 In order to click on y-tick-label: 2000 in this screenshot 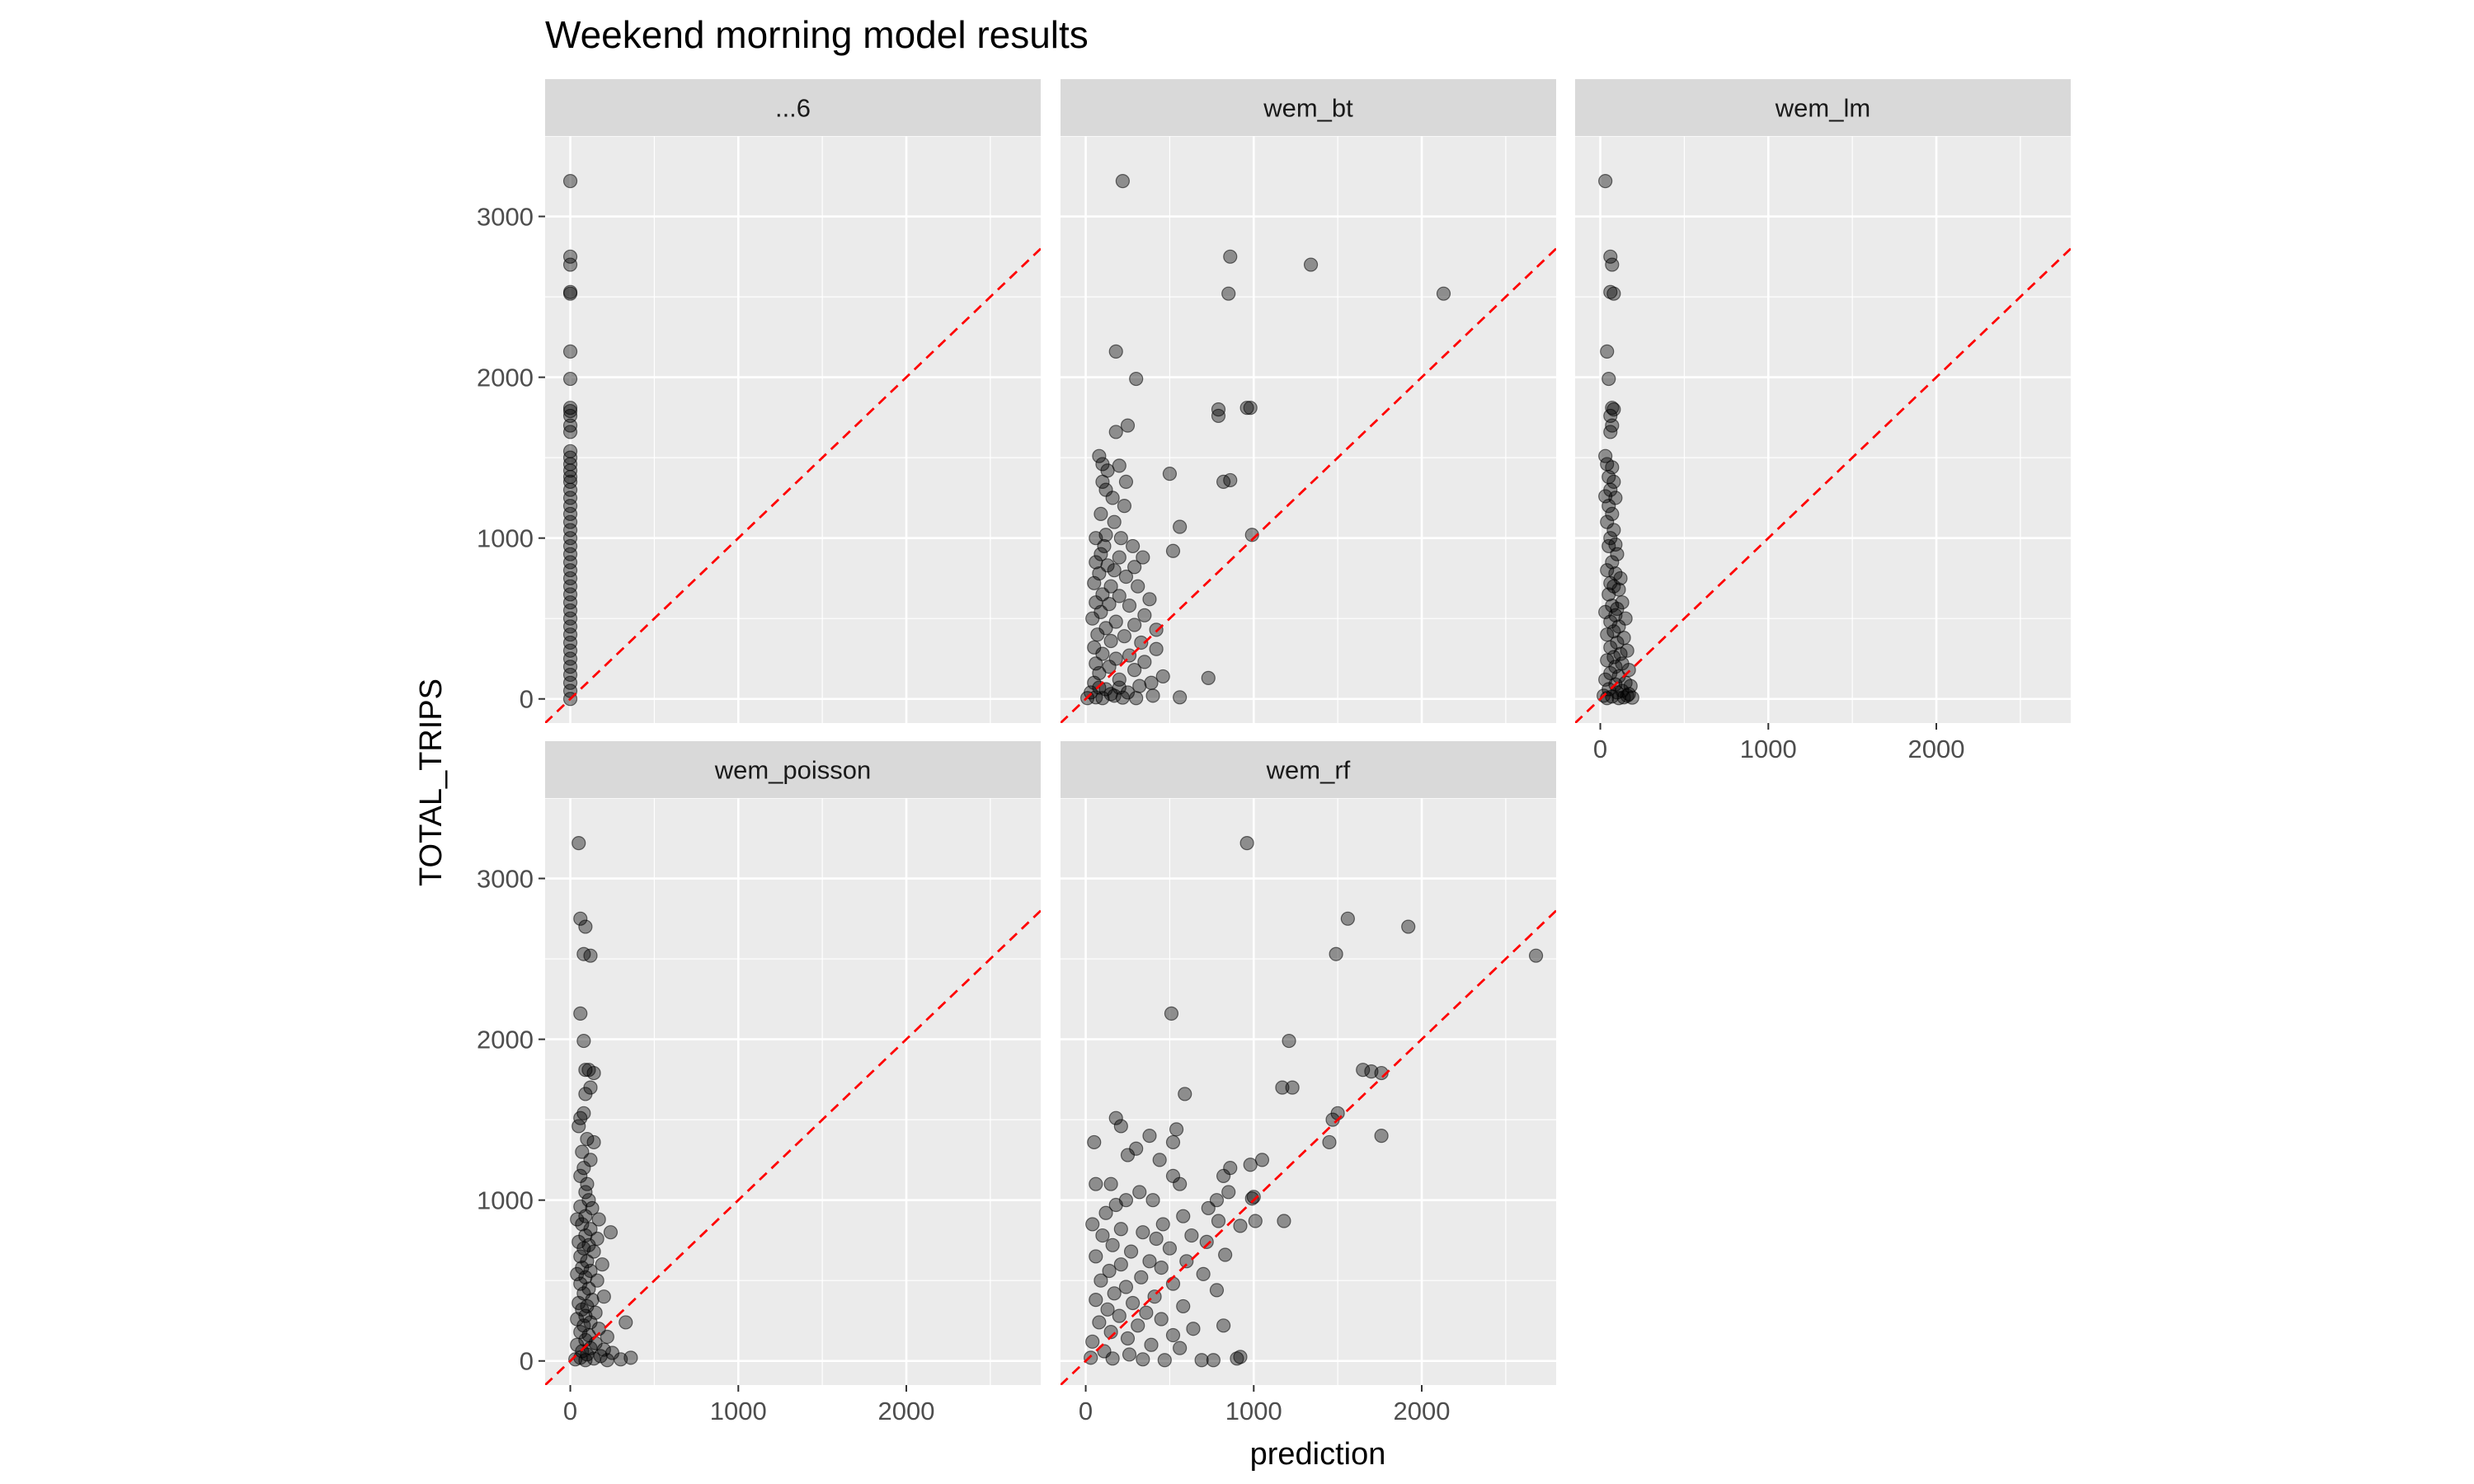, I will do `click(505, 1040)`.